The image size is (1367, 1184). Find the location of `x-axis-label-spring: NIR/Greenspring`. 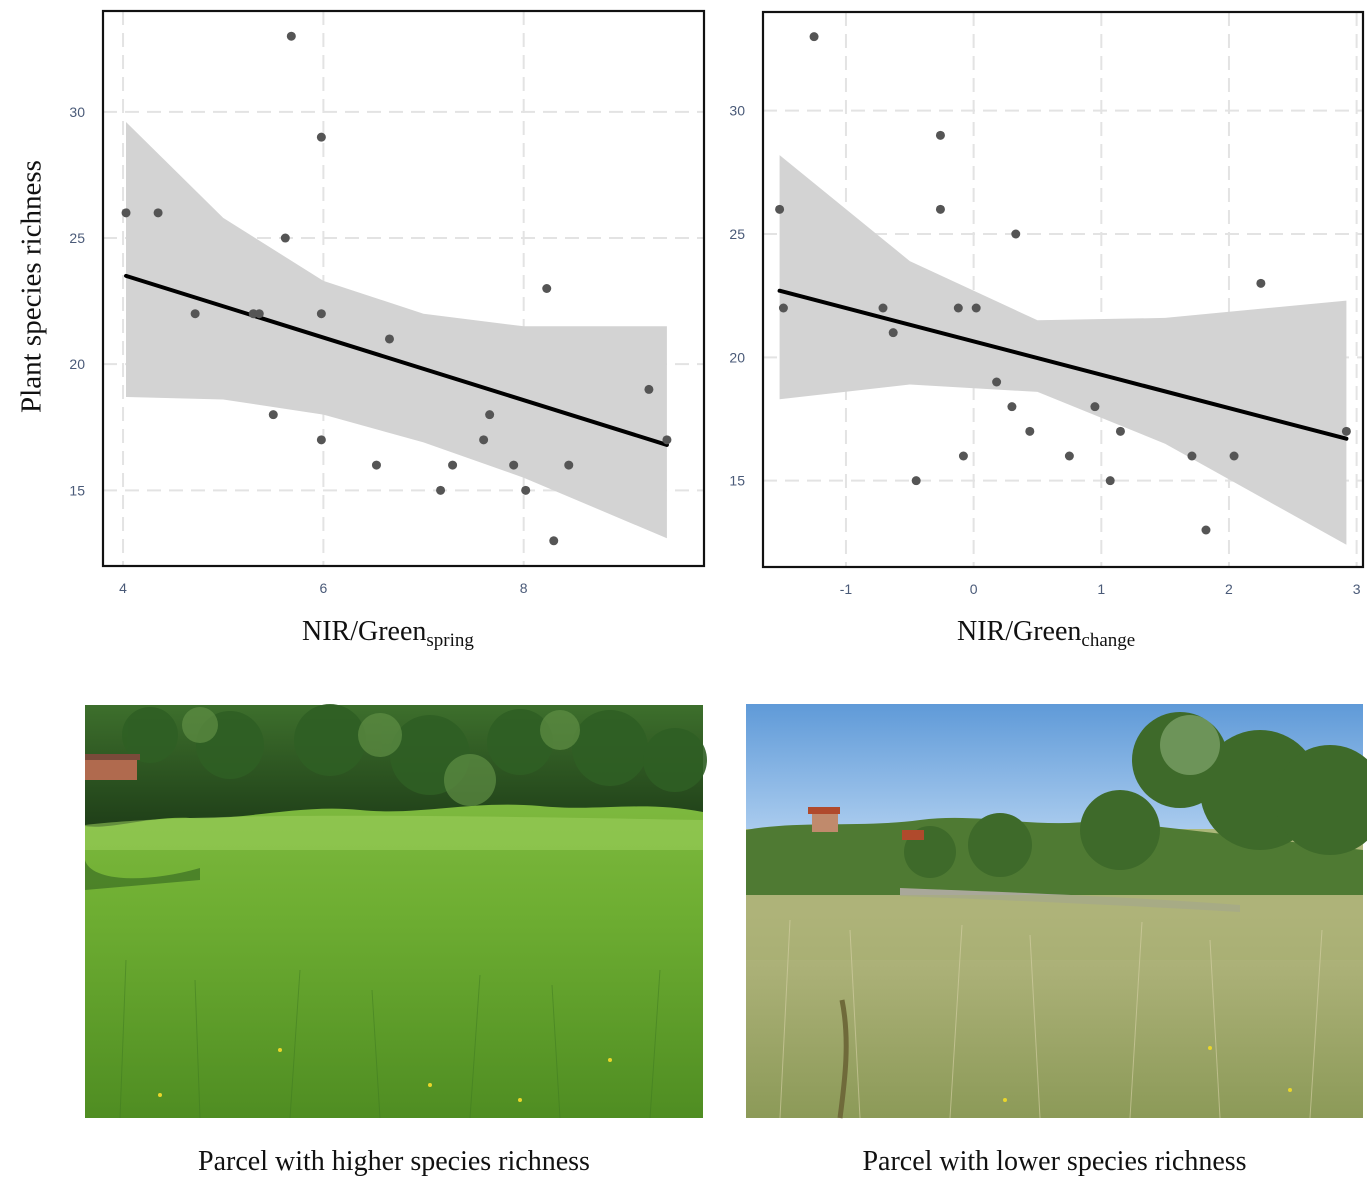

x-axis-label-spring: NIR/Greenspring is located at coordinates (388, 634).